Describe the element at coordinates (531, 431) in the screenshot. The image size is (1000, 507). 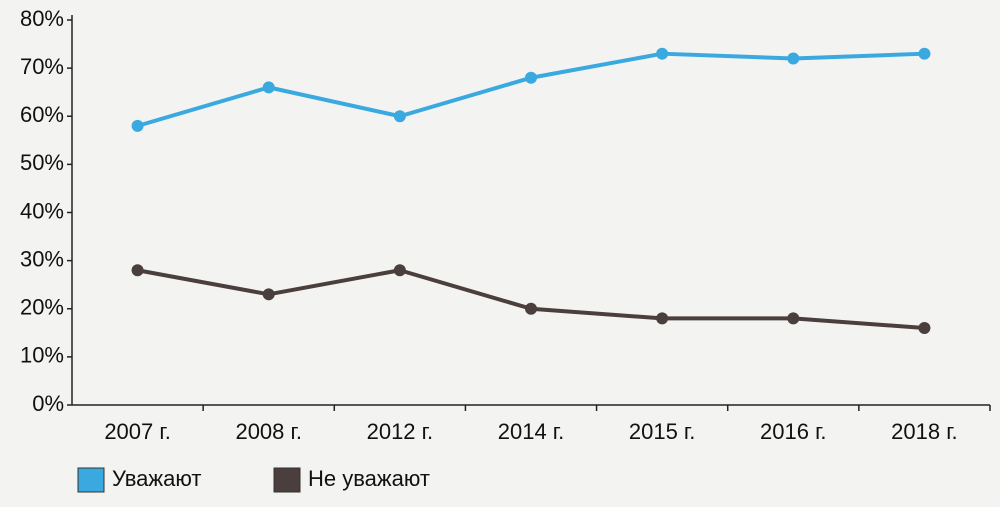
I see `x-tick-label: 2014 г.` at that location.